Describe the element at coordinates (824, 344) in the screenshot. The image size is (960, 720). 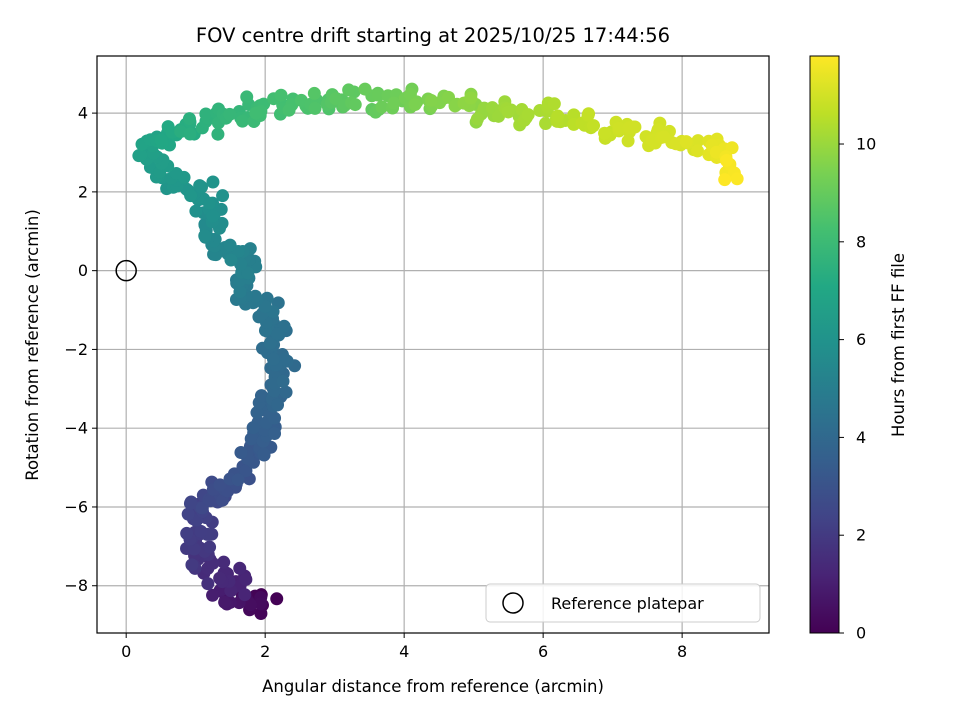
I see `colorbar` at that location.